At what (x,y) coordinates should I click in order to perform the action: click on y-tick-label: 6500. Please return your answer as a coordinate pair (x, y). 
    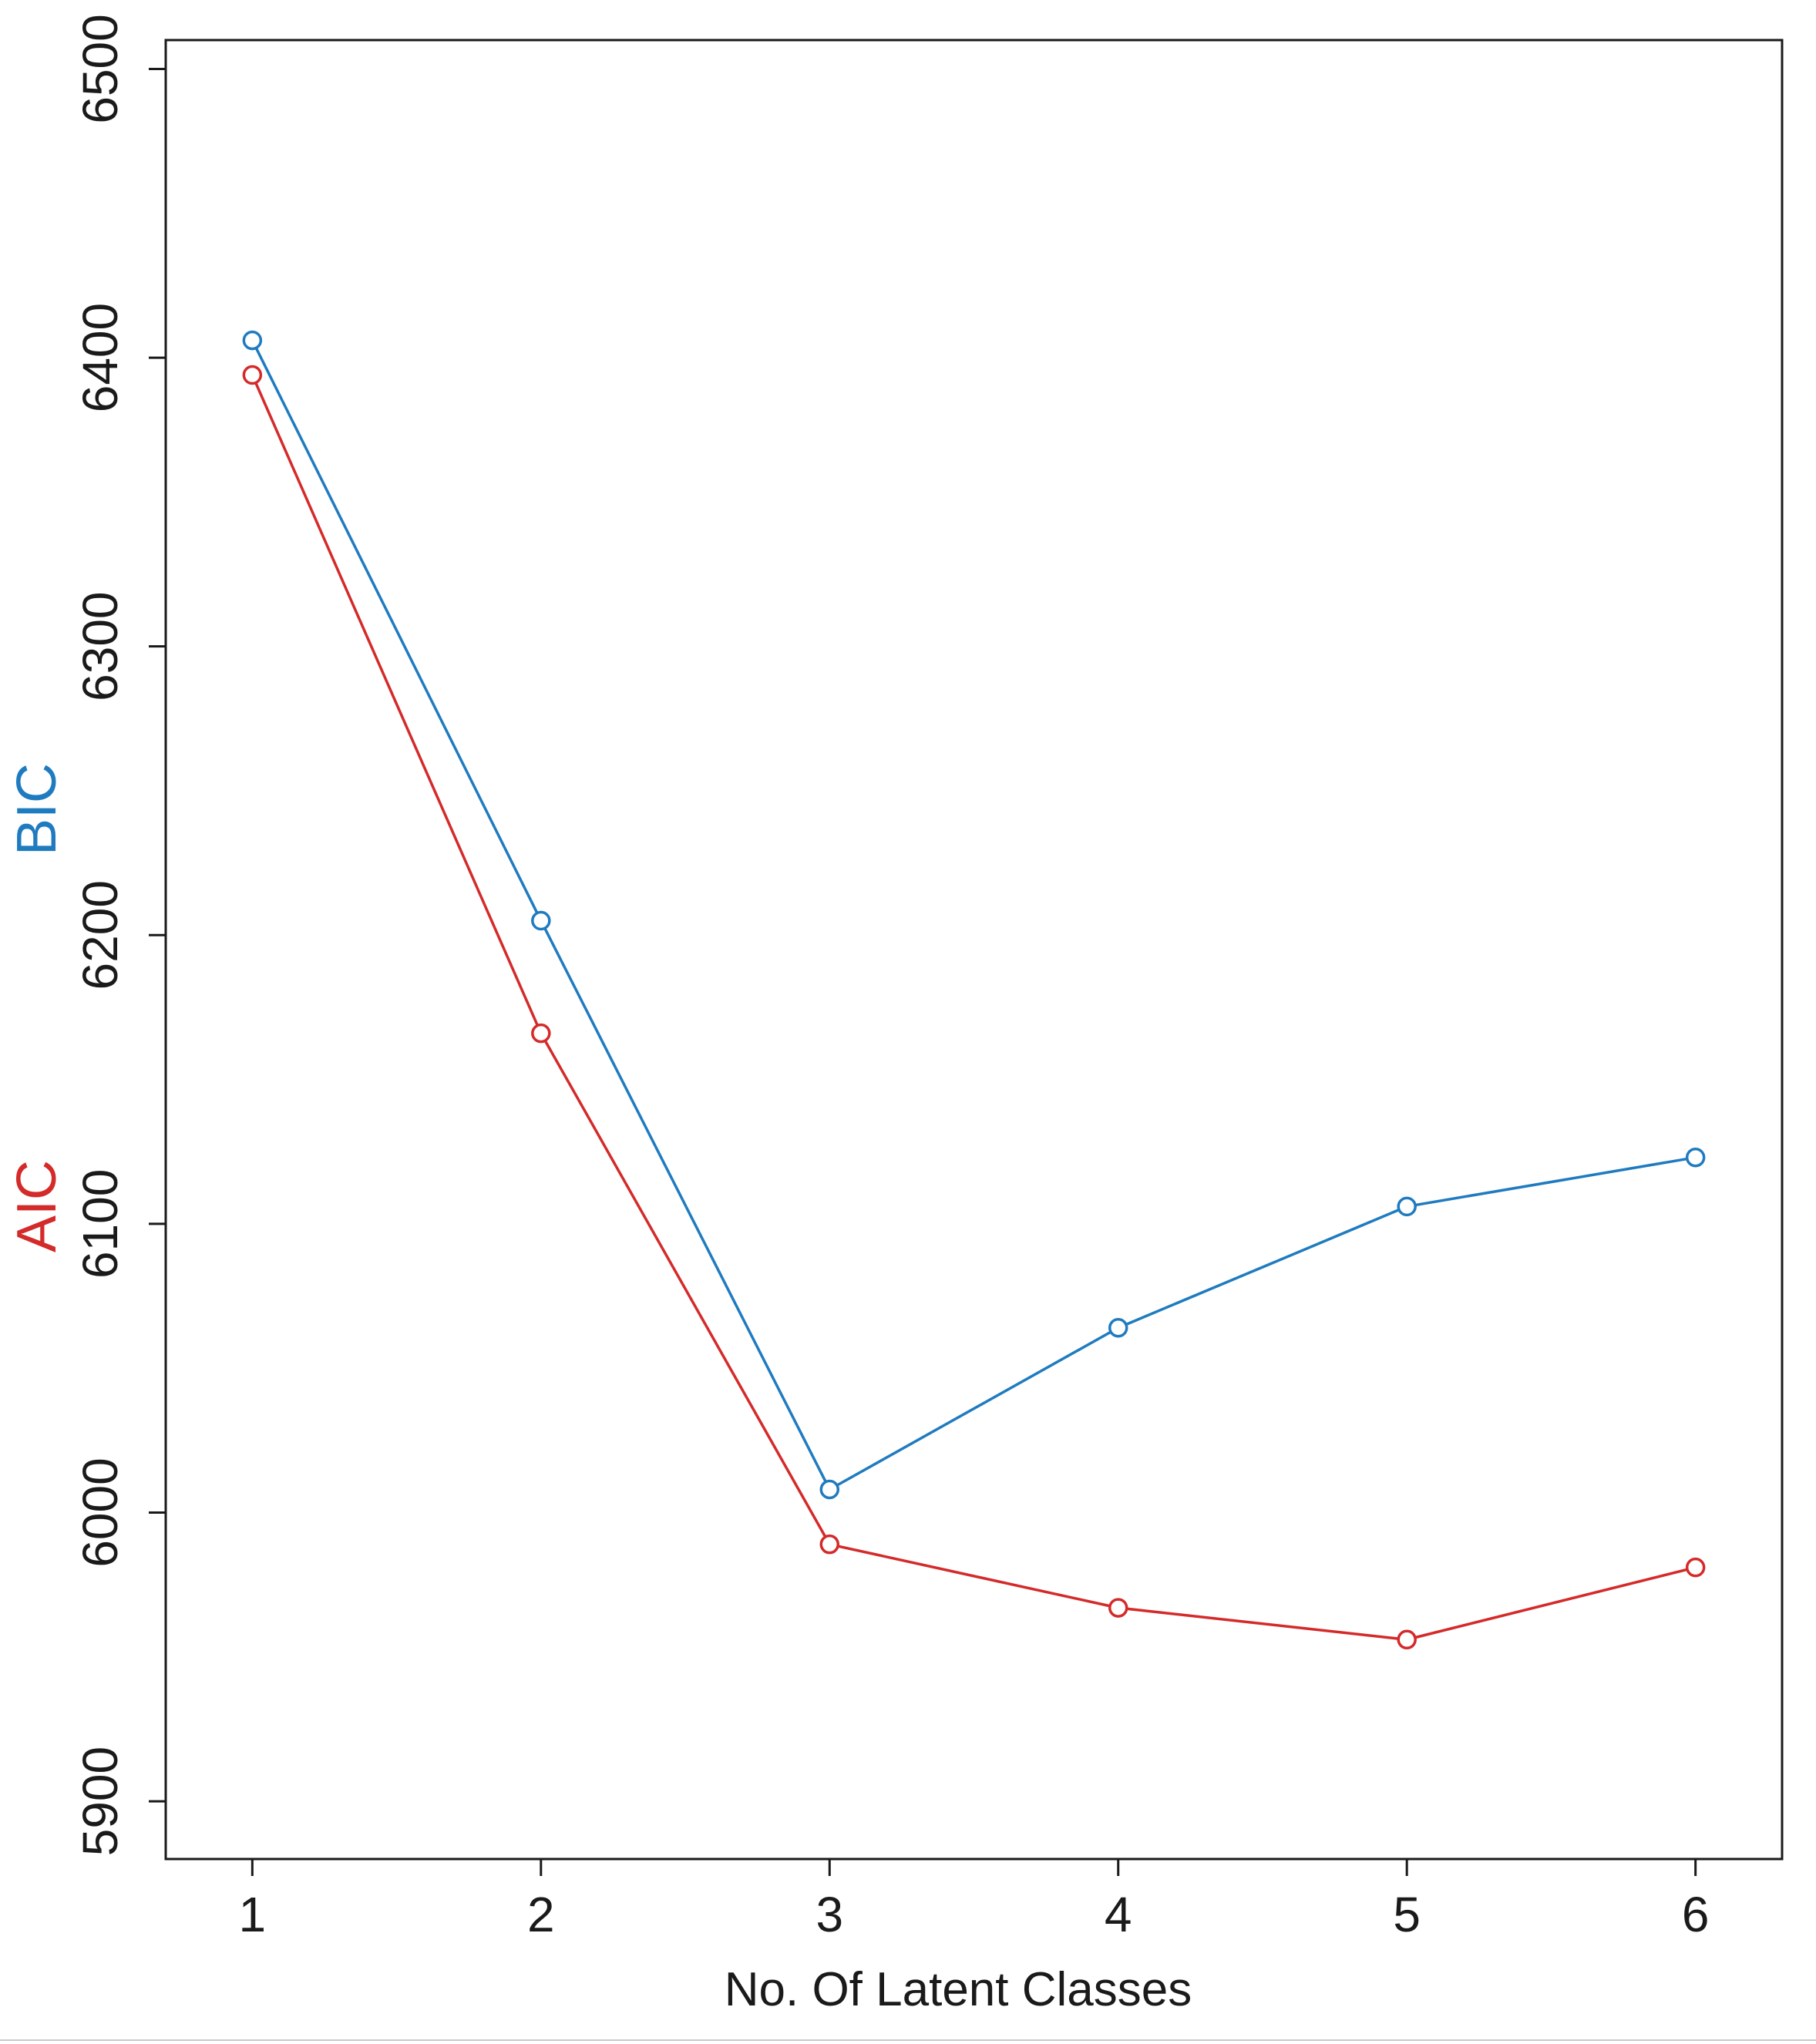
    Looking at the image, I should click on (100, 68).